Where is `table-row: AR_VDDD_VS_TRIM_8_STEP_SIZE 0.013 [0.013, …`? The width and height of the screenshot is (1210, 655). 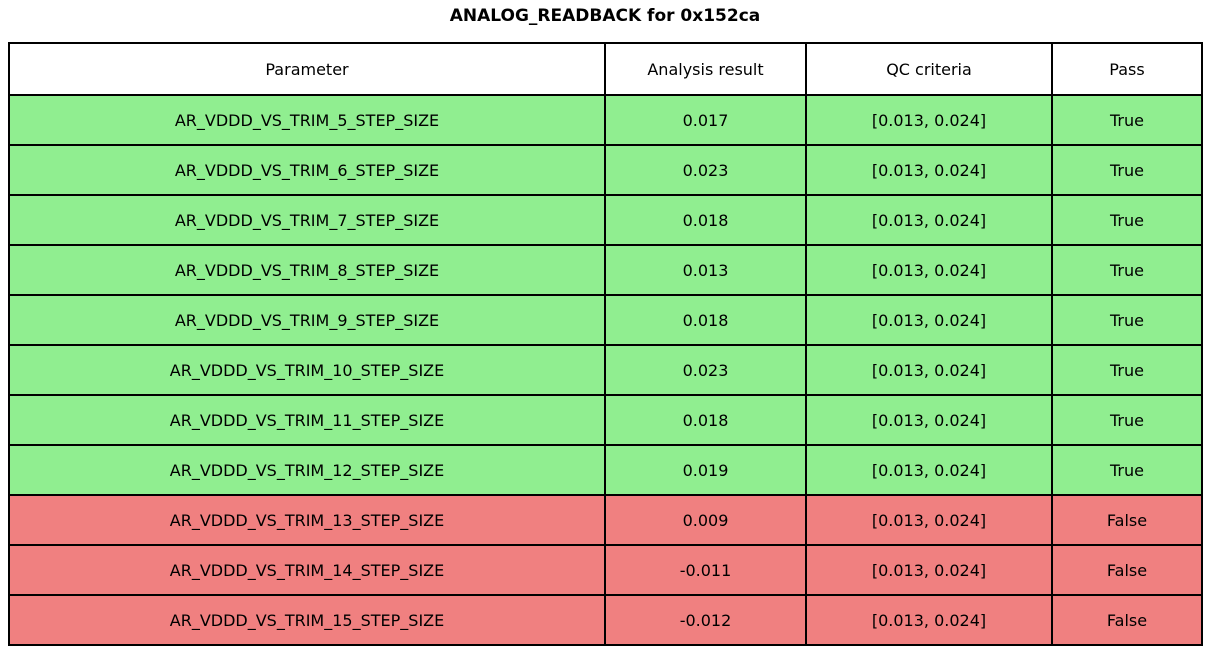
table-row: AR_VDDD_VS_TRIM_8_STEP_SIZE 0.013 [0.013, … is located at coordinates (605, 270).